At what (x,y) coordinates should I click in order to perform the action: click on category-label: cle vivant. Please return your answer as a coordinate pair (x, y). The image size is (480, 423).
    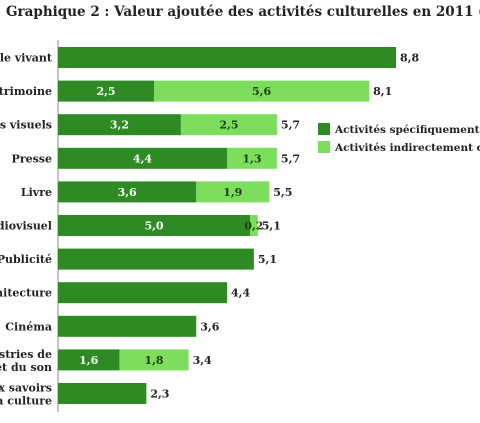
    Looking at the image, I should click on (26, 58).